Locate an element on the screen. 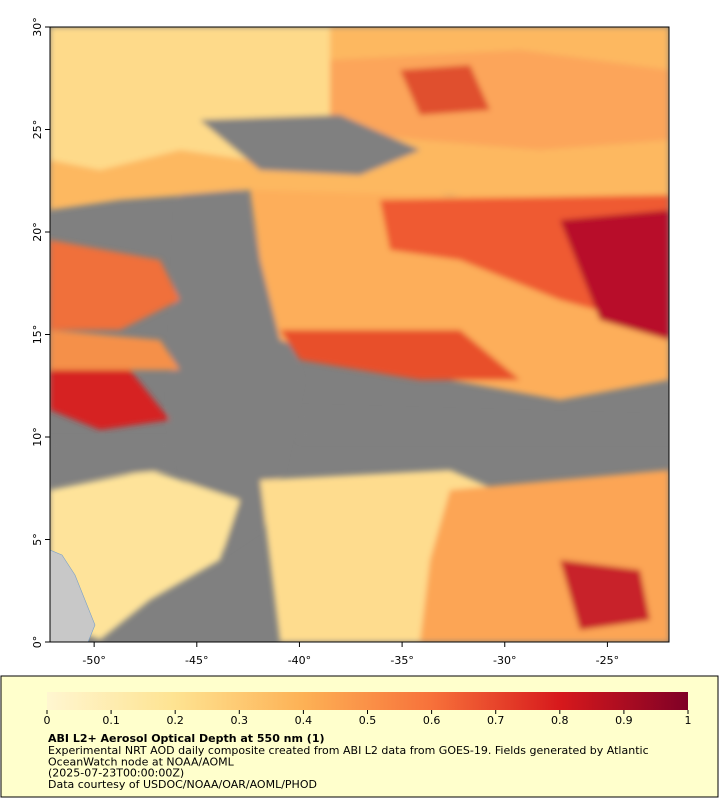 Image resolution: width=720 pixels, height=804 pixels. y-tick-label: 15° is located at coordinates (37, 335).